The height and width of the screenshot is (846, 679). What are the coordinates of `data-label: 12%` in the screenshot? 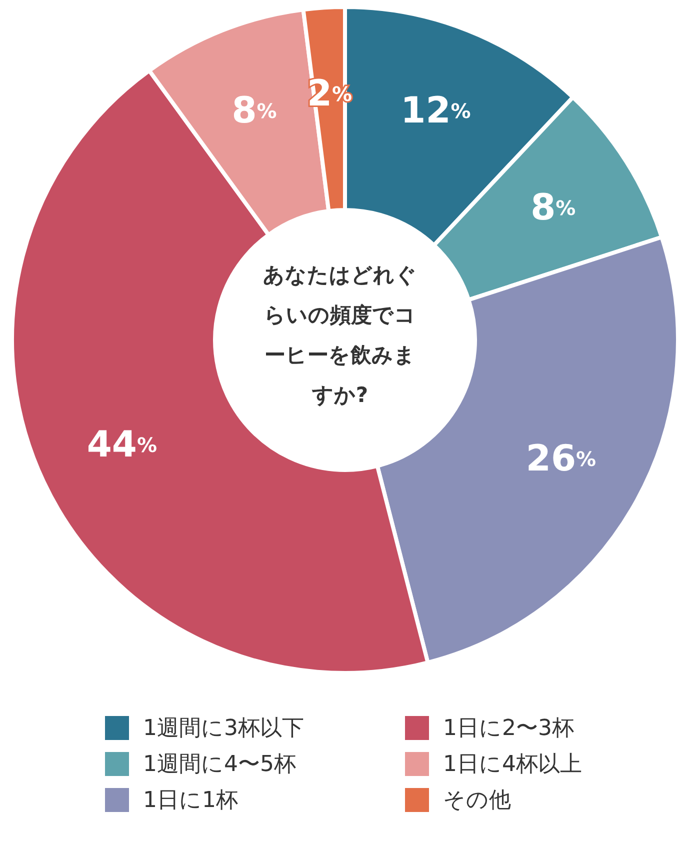 It's located at (435, 111).